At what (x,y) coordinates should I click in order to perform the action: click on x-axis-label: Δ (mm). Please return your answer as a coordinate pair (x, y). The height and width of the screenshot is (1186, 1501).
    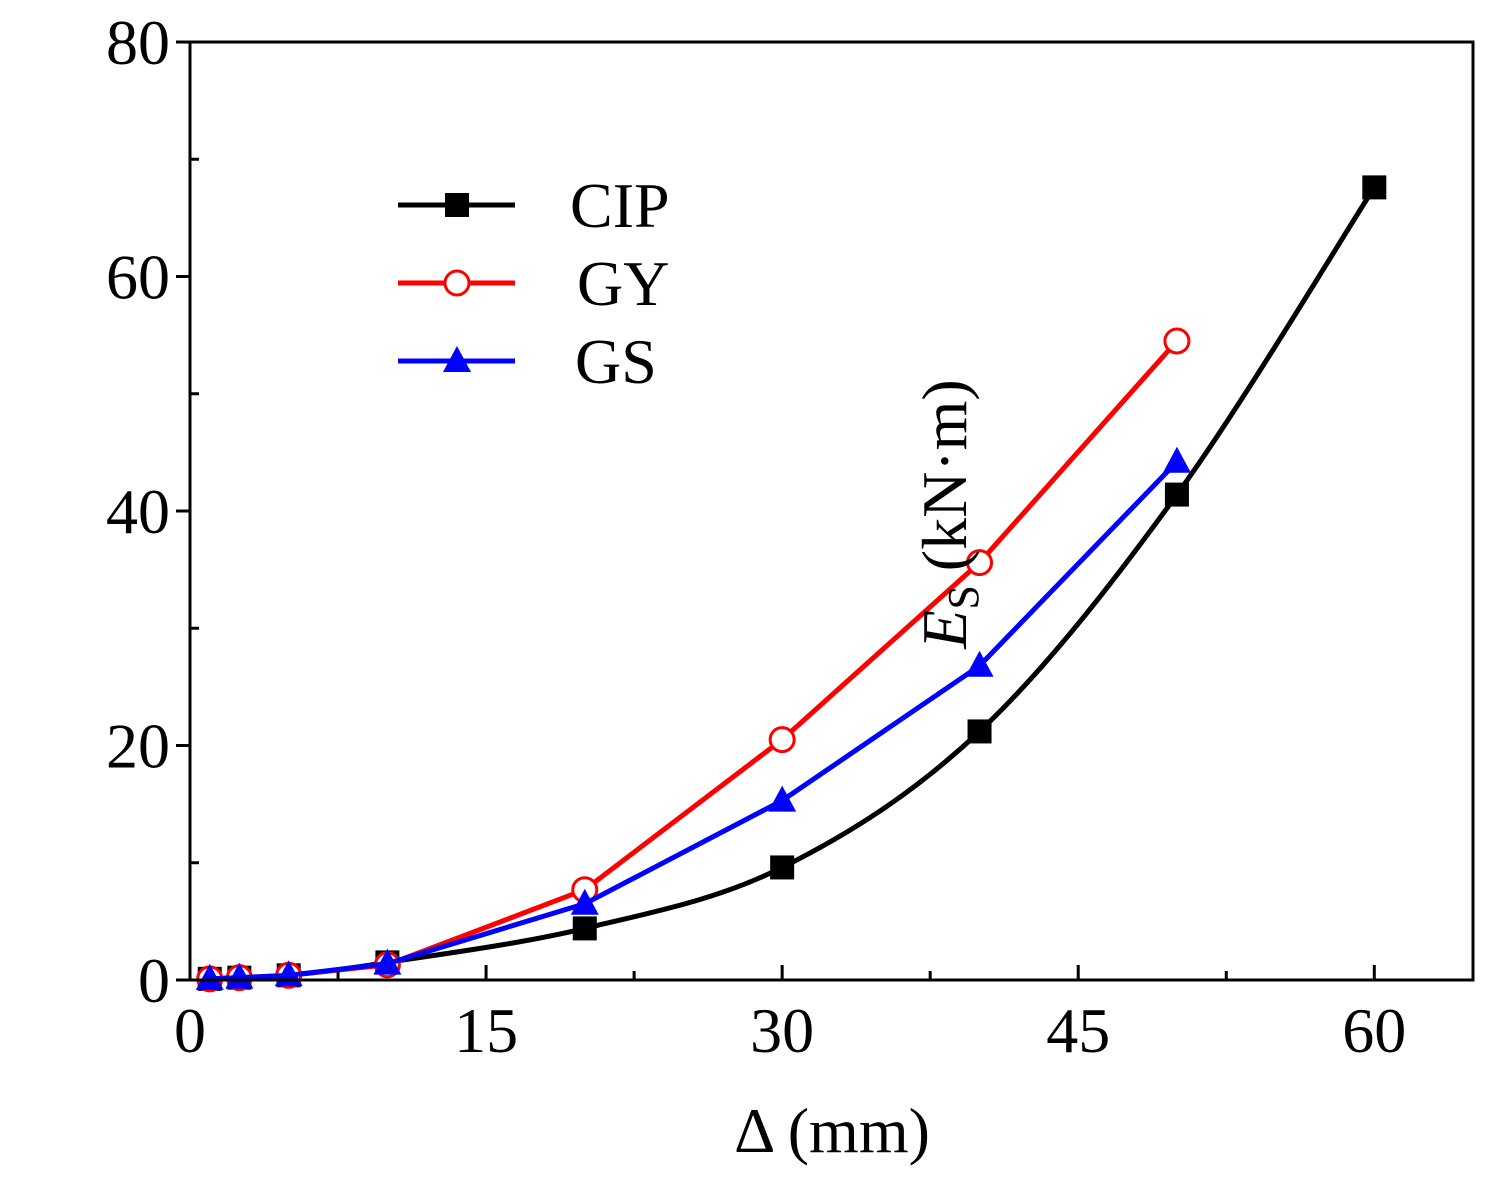
    Looking at the image, I should click on (832, 1130).